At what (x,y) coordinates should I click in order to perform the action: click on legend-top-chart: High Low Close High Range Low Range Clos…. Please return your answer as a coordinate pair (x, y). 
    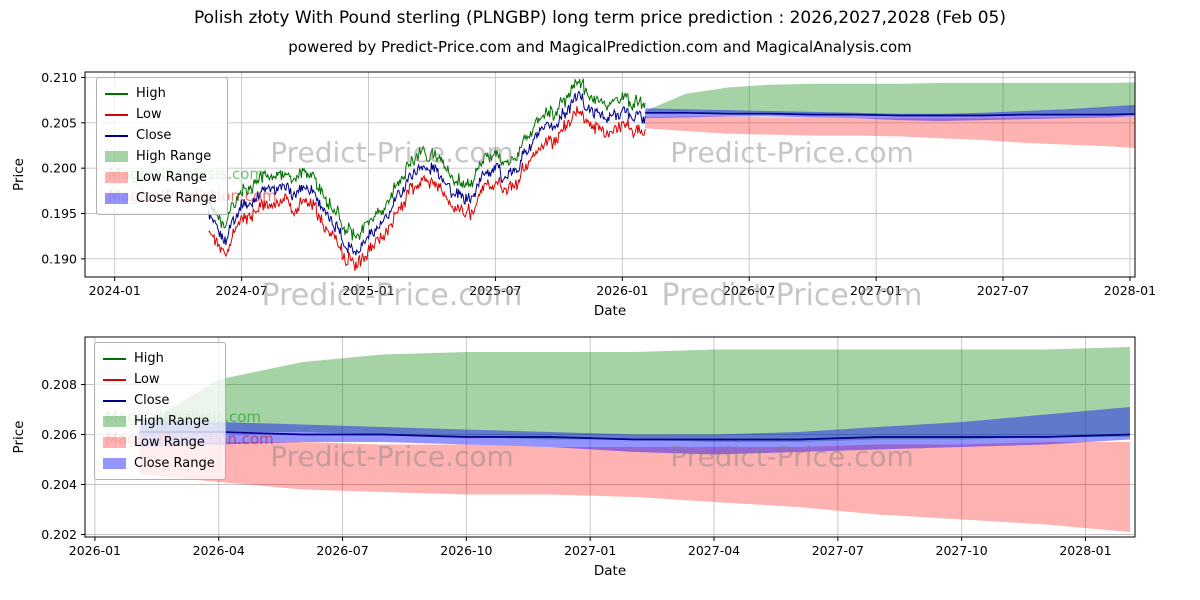
    Looking at the image, I should click on (162, 146).